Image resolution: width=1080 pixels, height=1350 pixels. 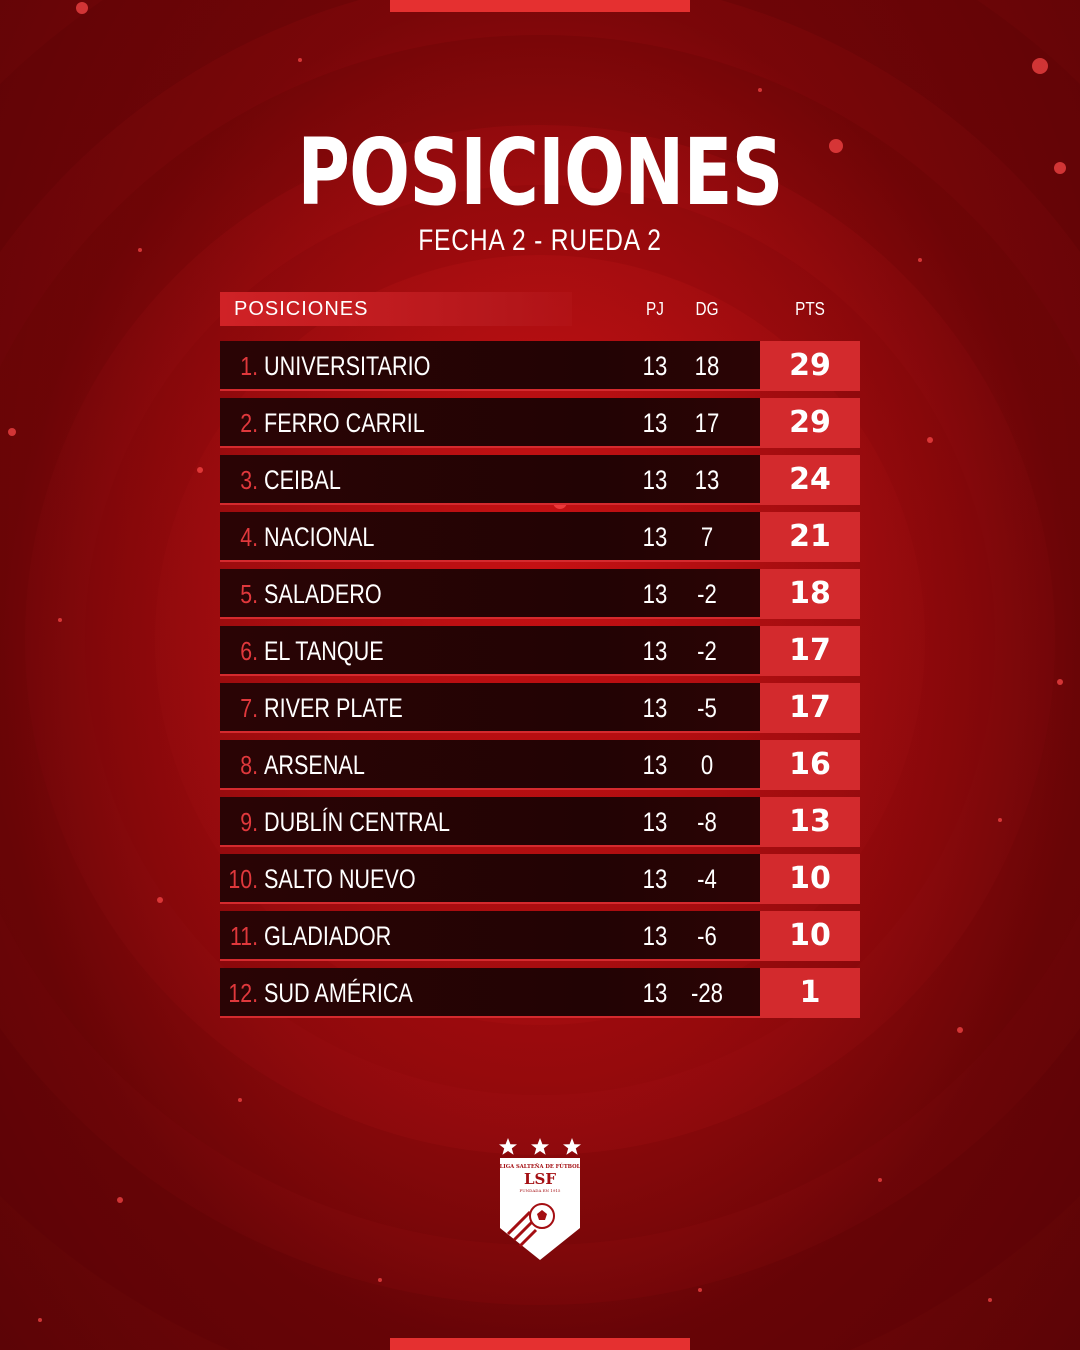 What do you see at coordinates (302, 480) in the screenshot?
I see `row-team: CEIBAL` at bounding box center [302, 480].